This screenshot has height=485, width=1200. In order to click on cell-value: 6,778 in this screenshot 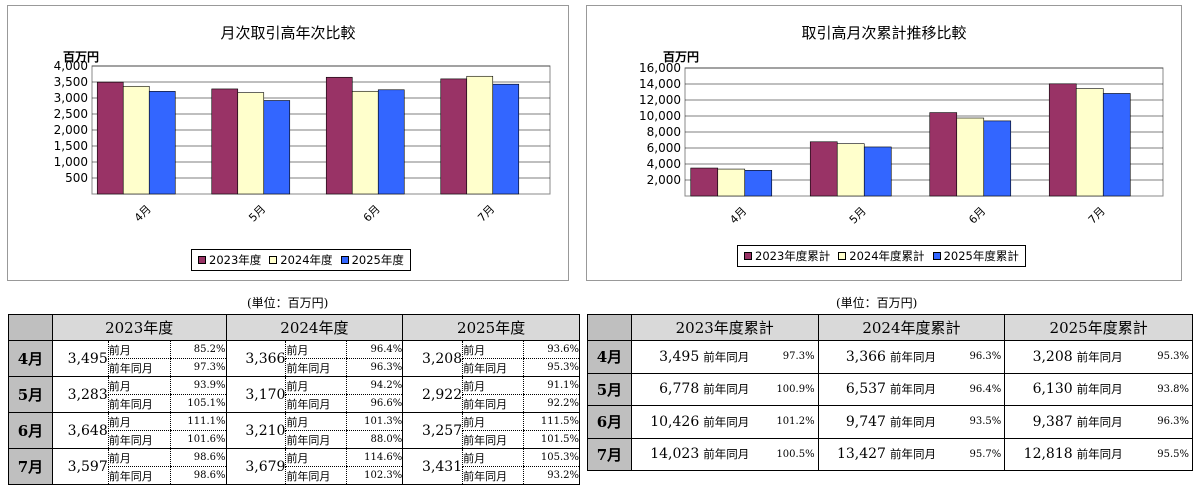, I will do `click(665, 389)`.